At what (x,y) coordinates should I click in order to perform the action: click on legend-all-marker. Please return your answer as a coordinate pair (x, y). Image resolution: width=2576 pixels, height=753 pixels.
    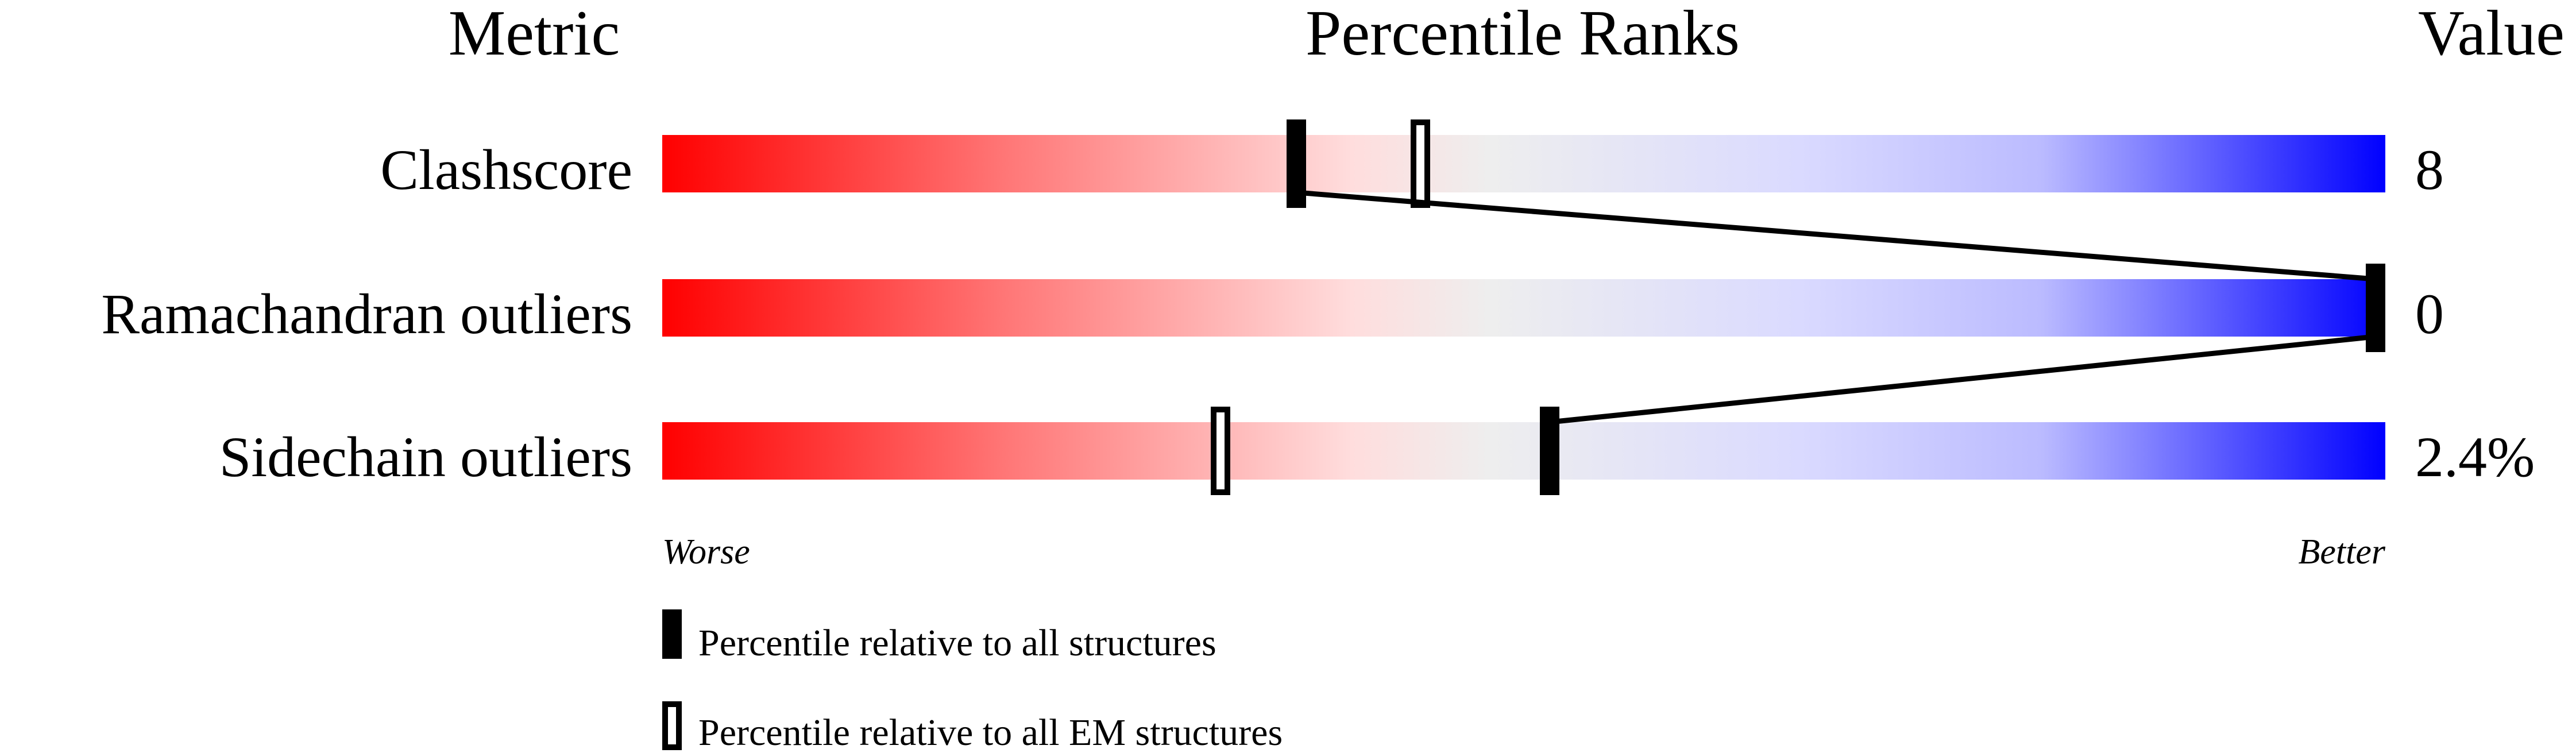
    Looking at the image, I should click on (672, 634).